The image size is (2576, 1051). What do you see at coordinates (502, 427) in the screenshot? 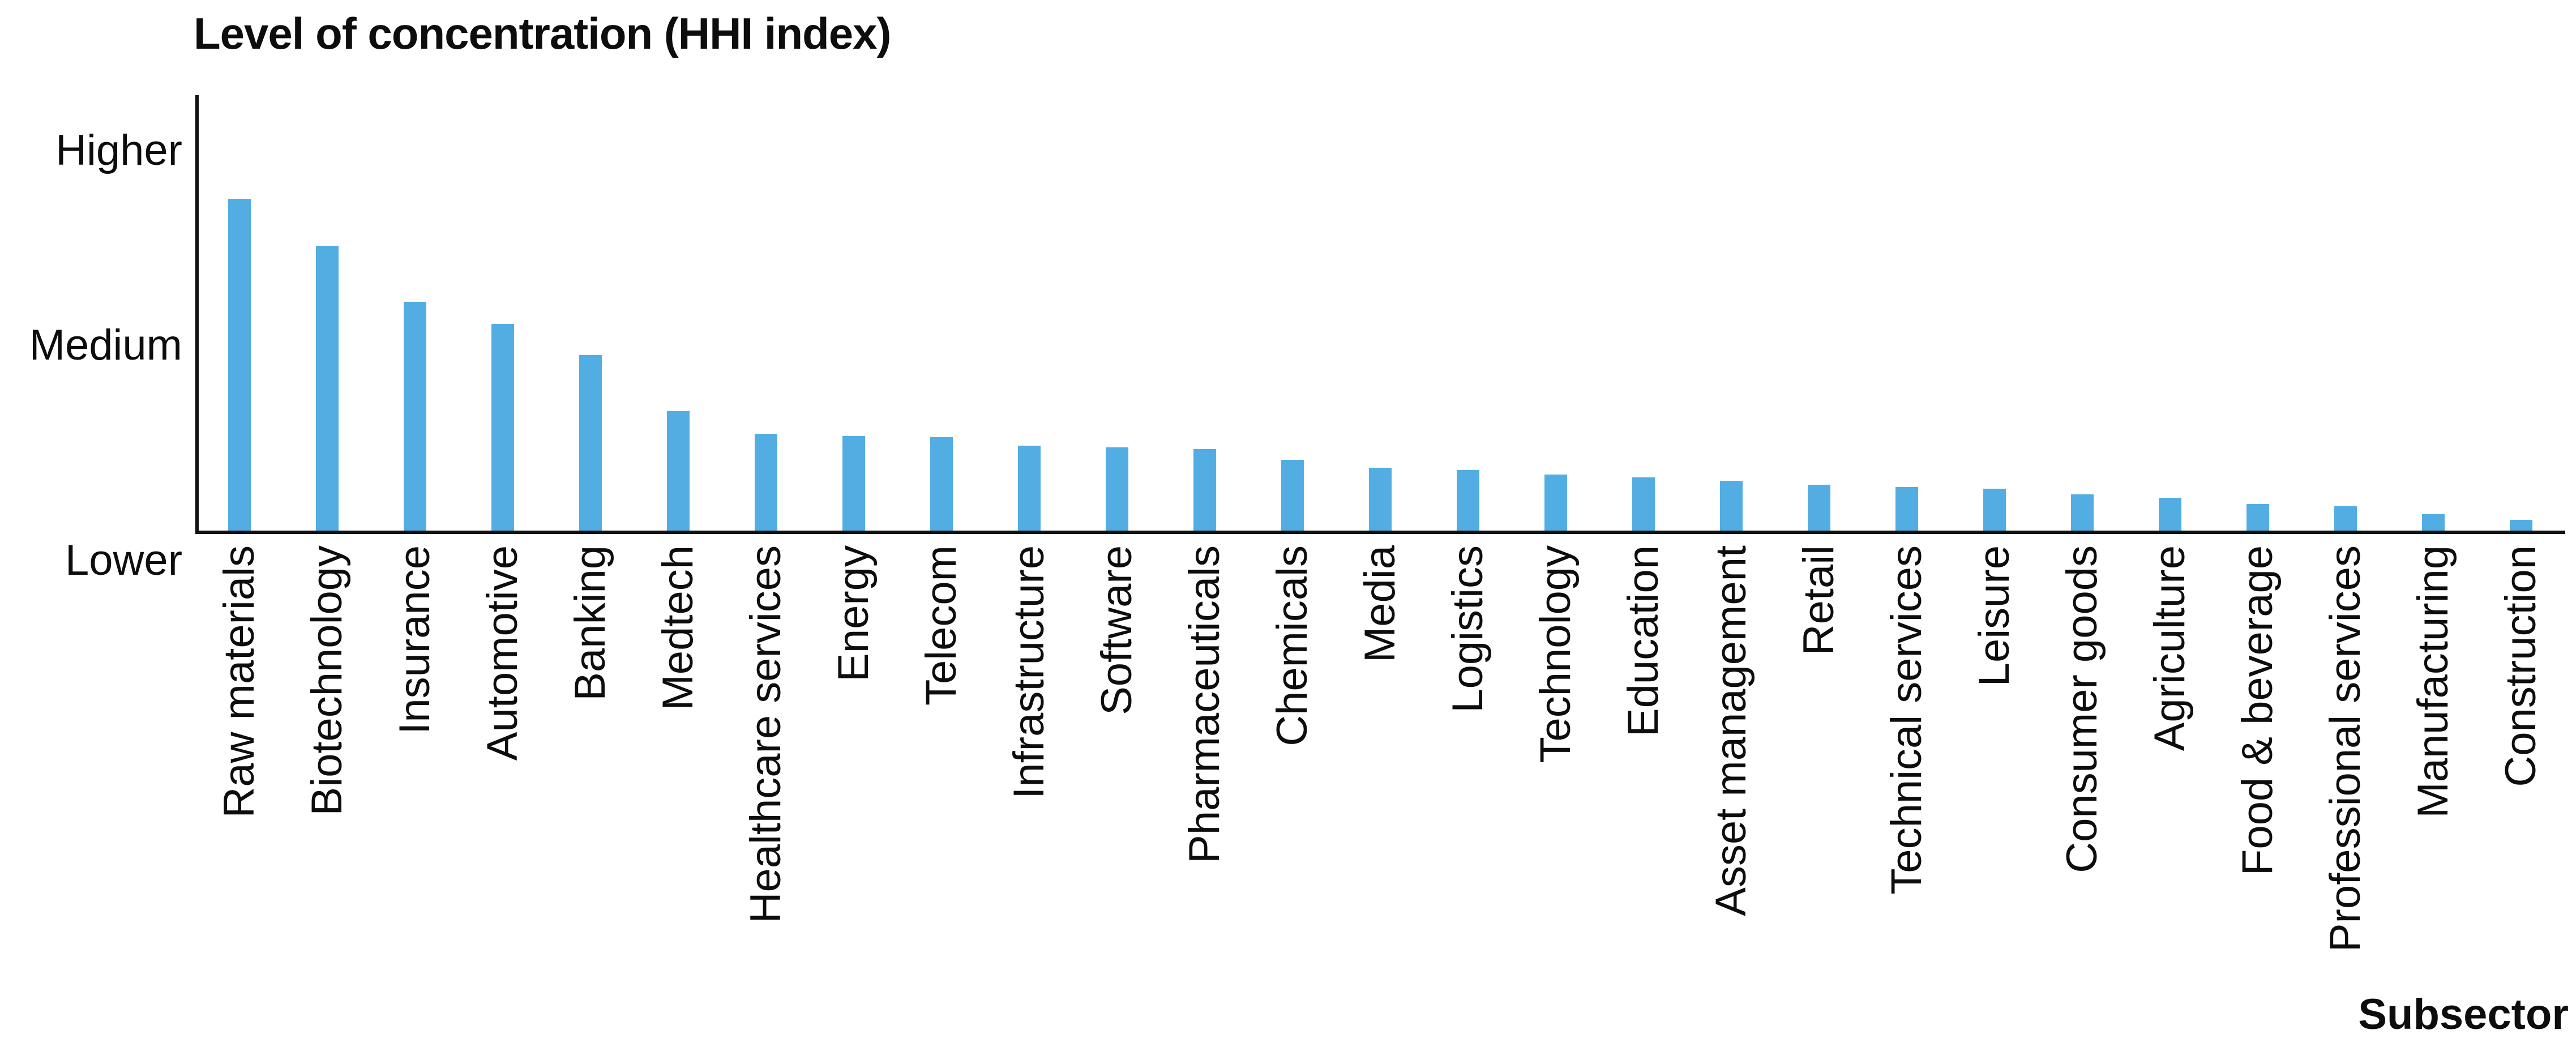
I see `bar-automotive` at bounding box center [502, 427].